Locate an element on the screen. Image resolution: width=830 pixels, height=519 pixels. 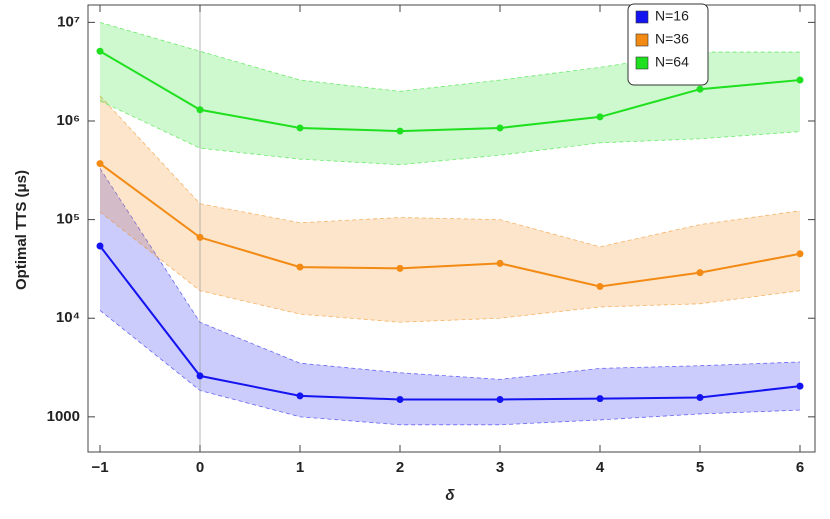
series-line is located at coordinates (450, 91).